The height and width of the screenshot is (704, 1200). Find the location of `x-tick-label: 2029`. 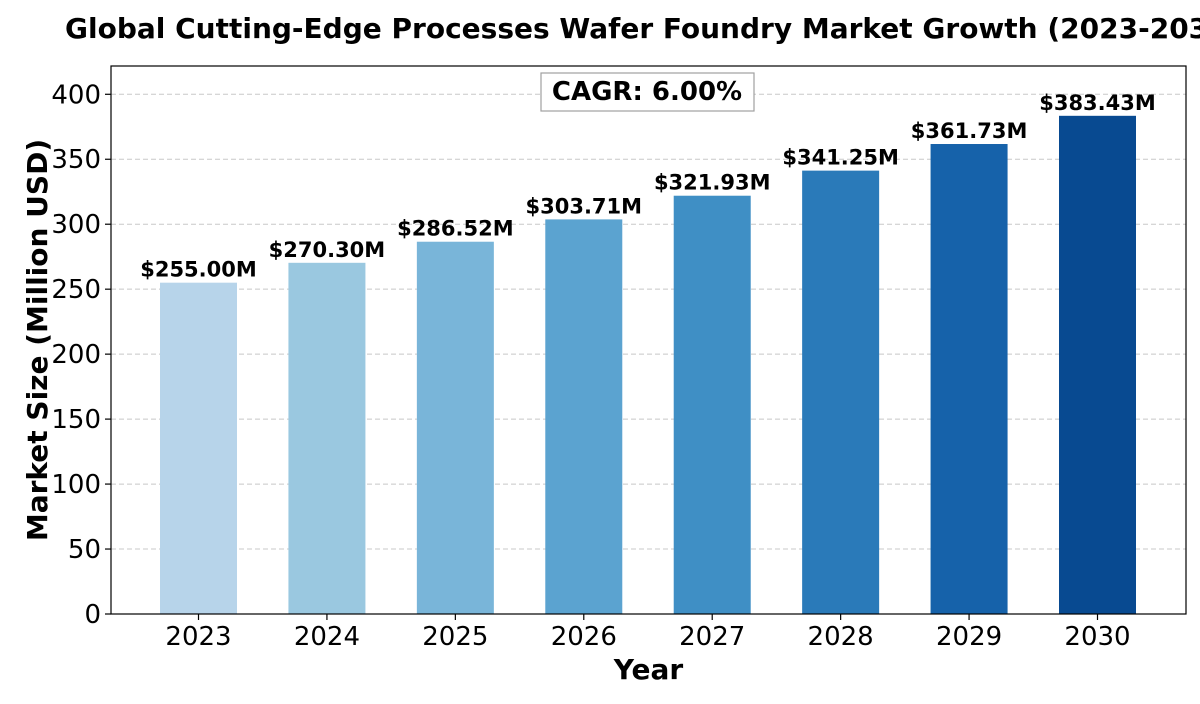

x-tick-label: 2029 is located at coordinates (969, 637).